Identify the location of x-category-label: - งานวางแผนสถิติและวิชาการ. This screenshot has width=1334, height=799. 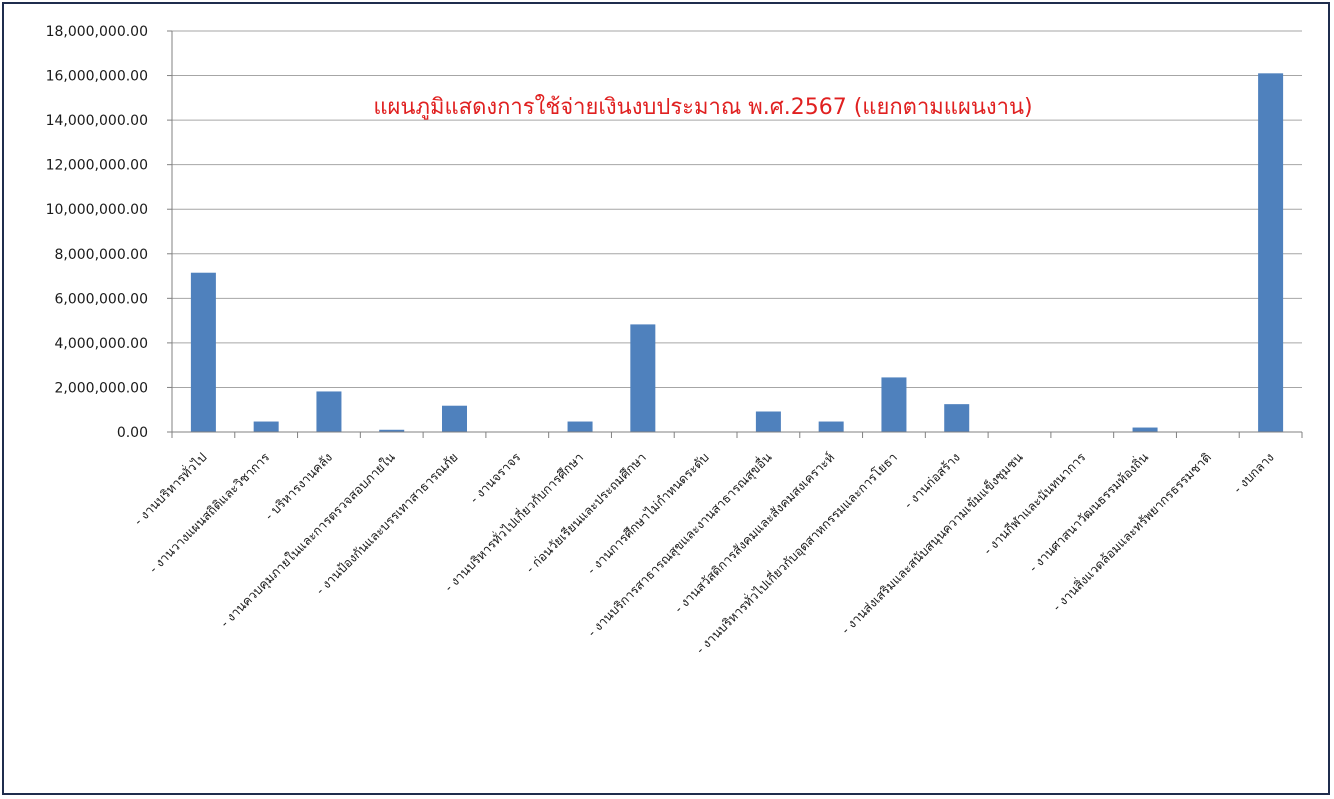
(209, 512).